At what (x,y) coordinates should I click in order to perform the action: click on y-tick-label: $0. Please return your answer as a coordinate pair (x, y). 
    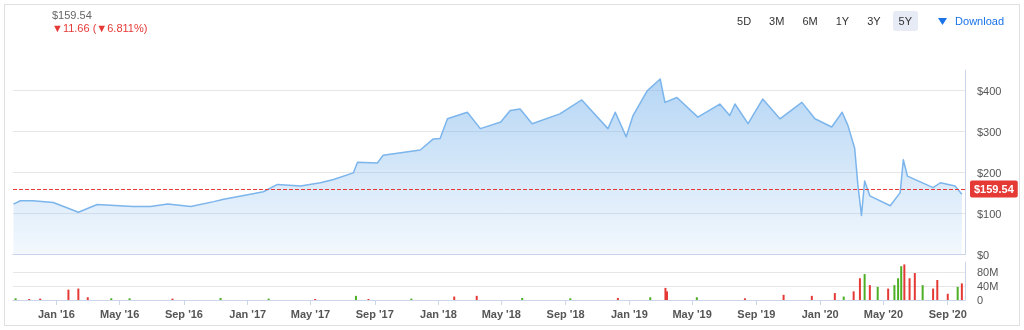
    Looking at the image, I should click on (983, 254).